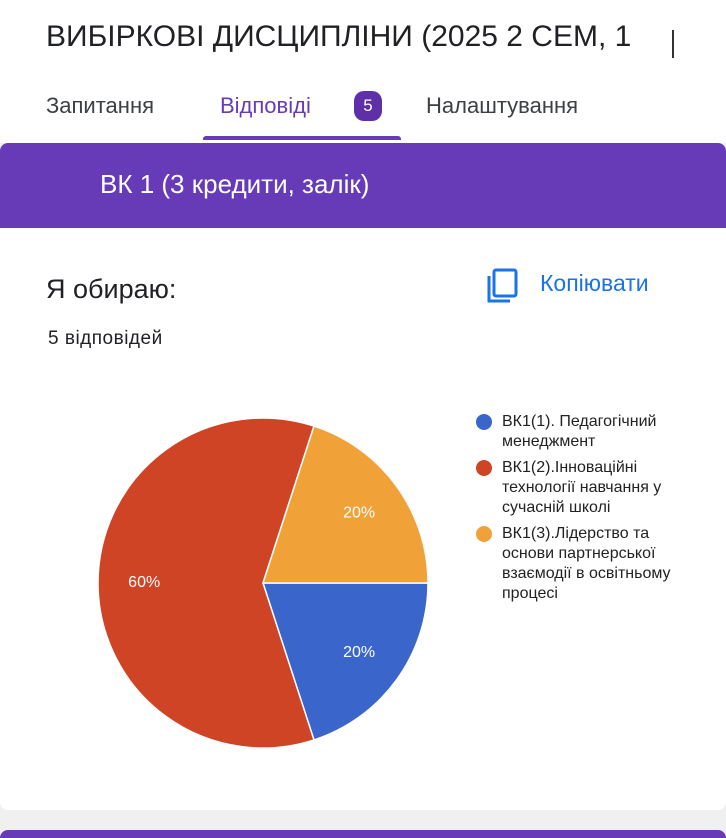 The width and height of the screenshot is (726, 838). What do you see at coordinates (339, 36) in the screenshot?
I see `form-title: ВИБІРКОВІ ДИСЦИПЛІНИ (2025 2 СЕМ, 1` at bounding box center [339, 36].